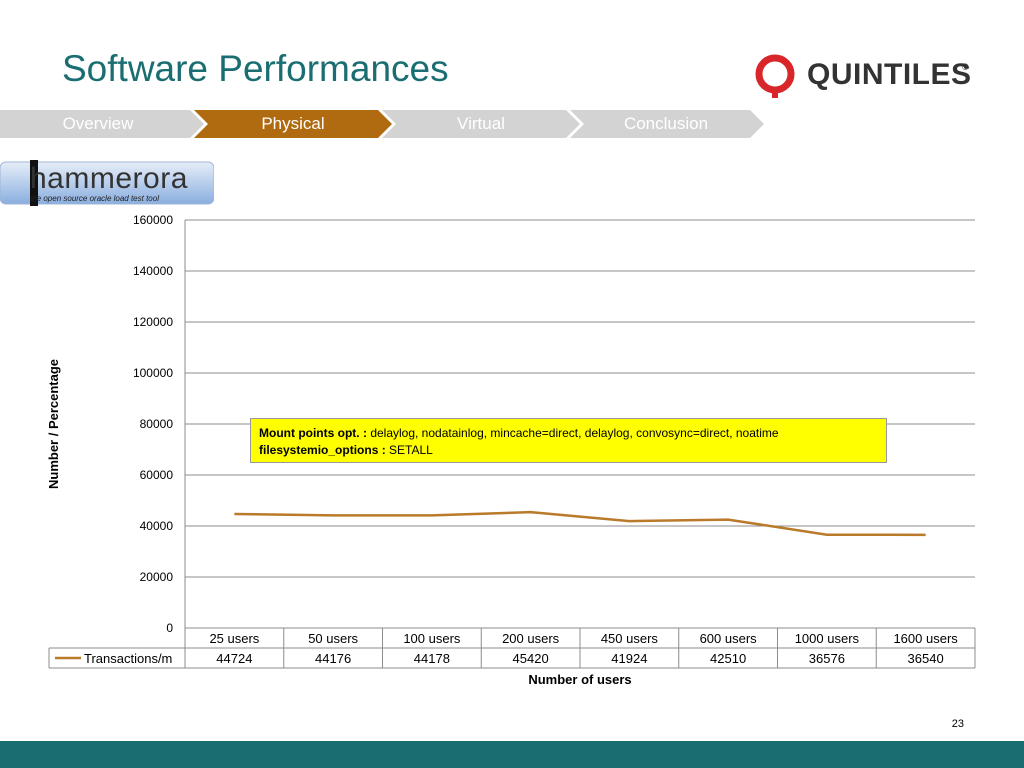 The width and height of the screenshot is (1024, 768). I want to click on data-label: 36540, so click(926, 658).